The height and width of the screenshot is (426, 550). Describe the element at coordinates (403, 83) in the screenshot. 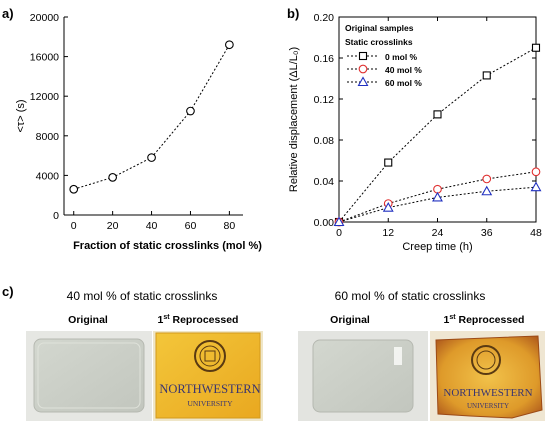

I see `legend-label: 60 mol %` at that location.